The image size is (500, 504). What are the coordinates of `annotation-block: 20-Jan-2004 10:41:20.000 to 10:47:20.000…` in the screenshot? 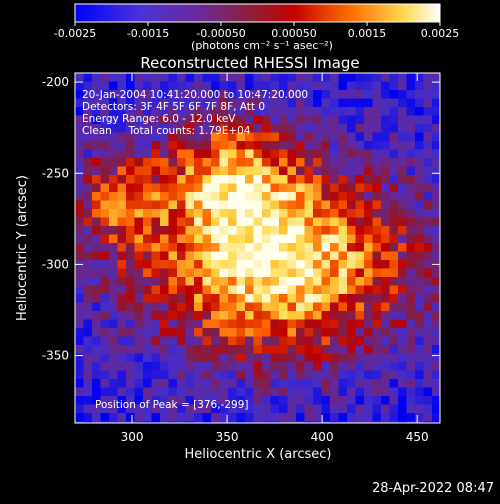 It's located at (195, 113).